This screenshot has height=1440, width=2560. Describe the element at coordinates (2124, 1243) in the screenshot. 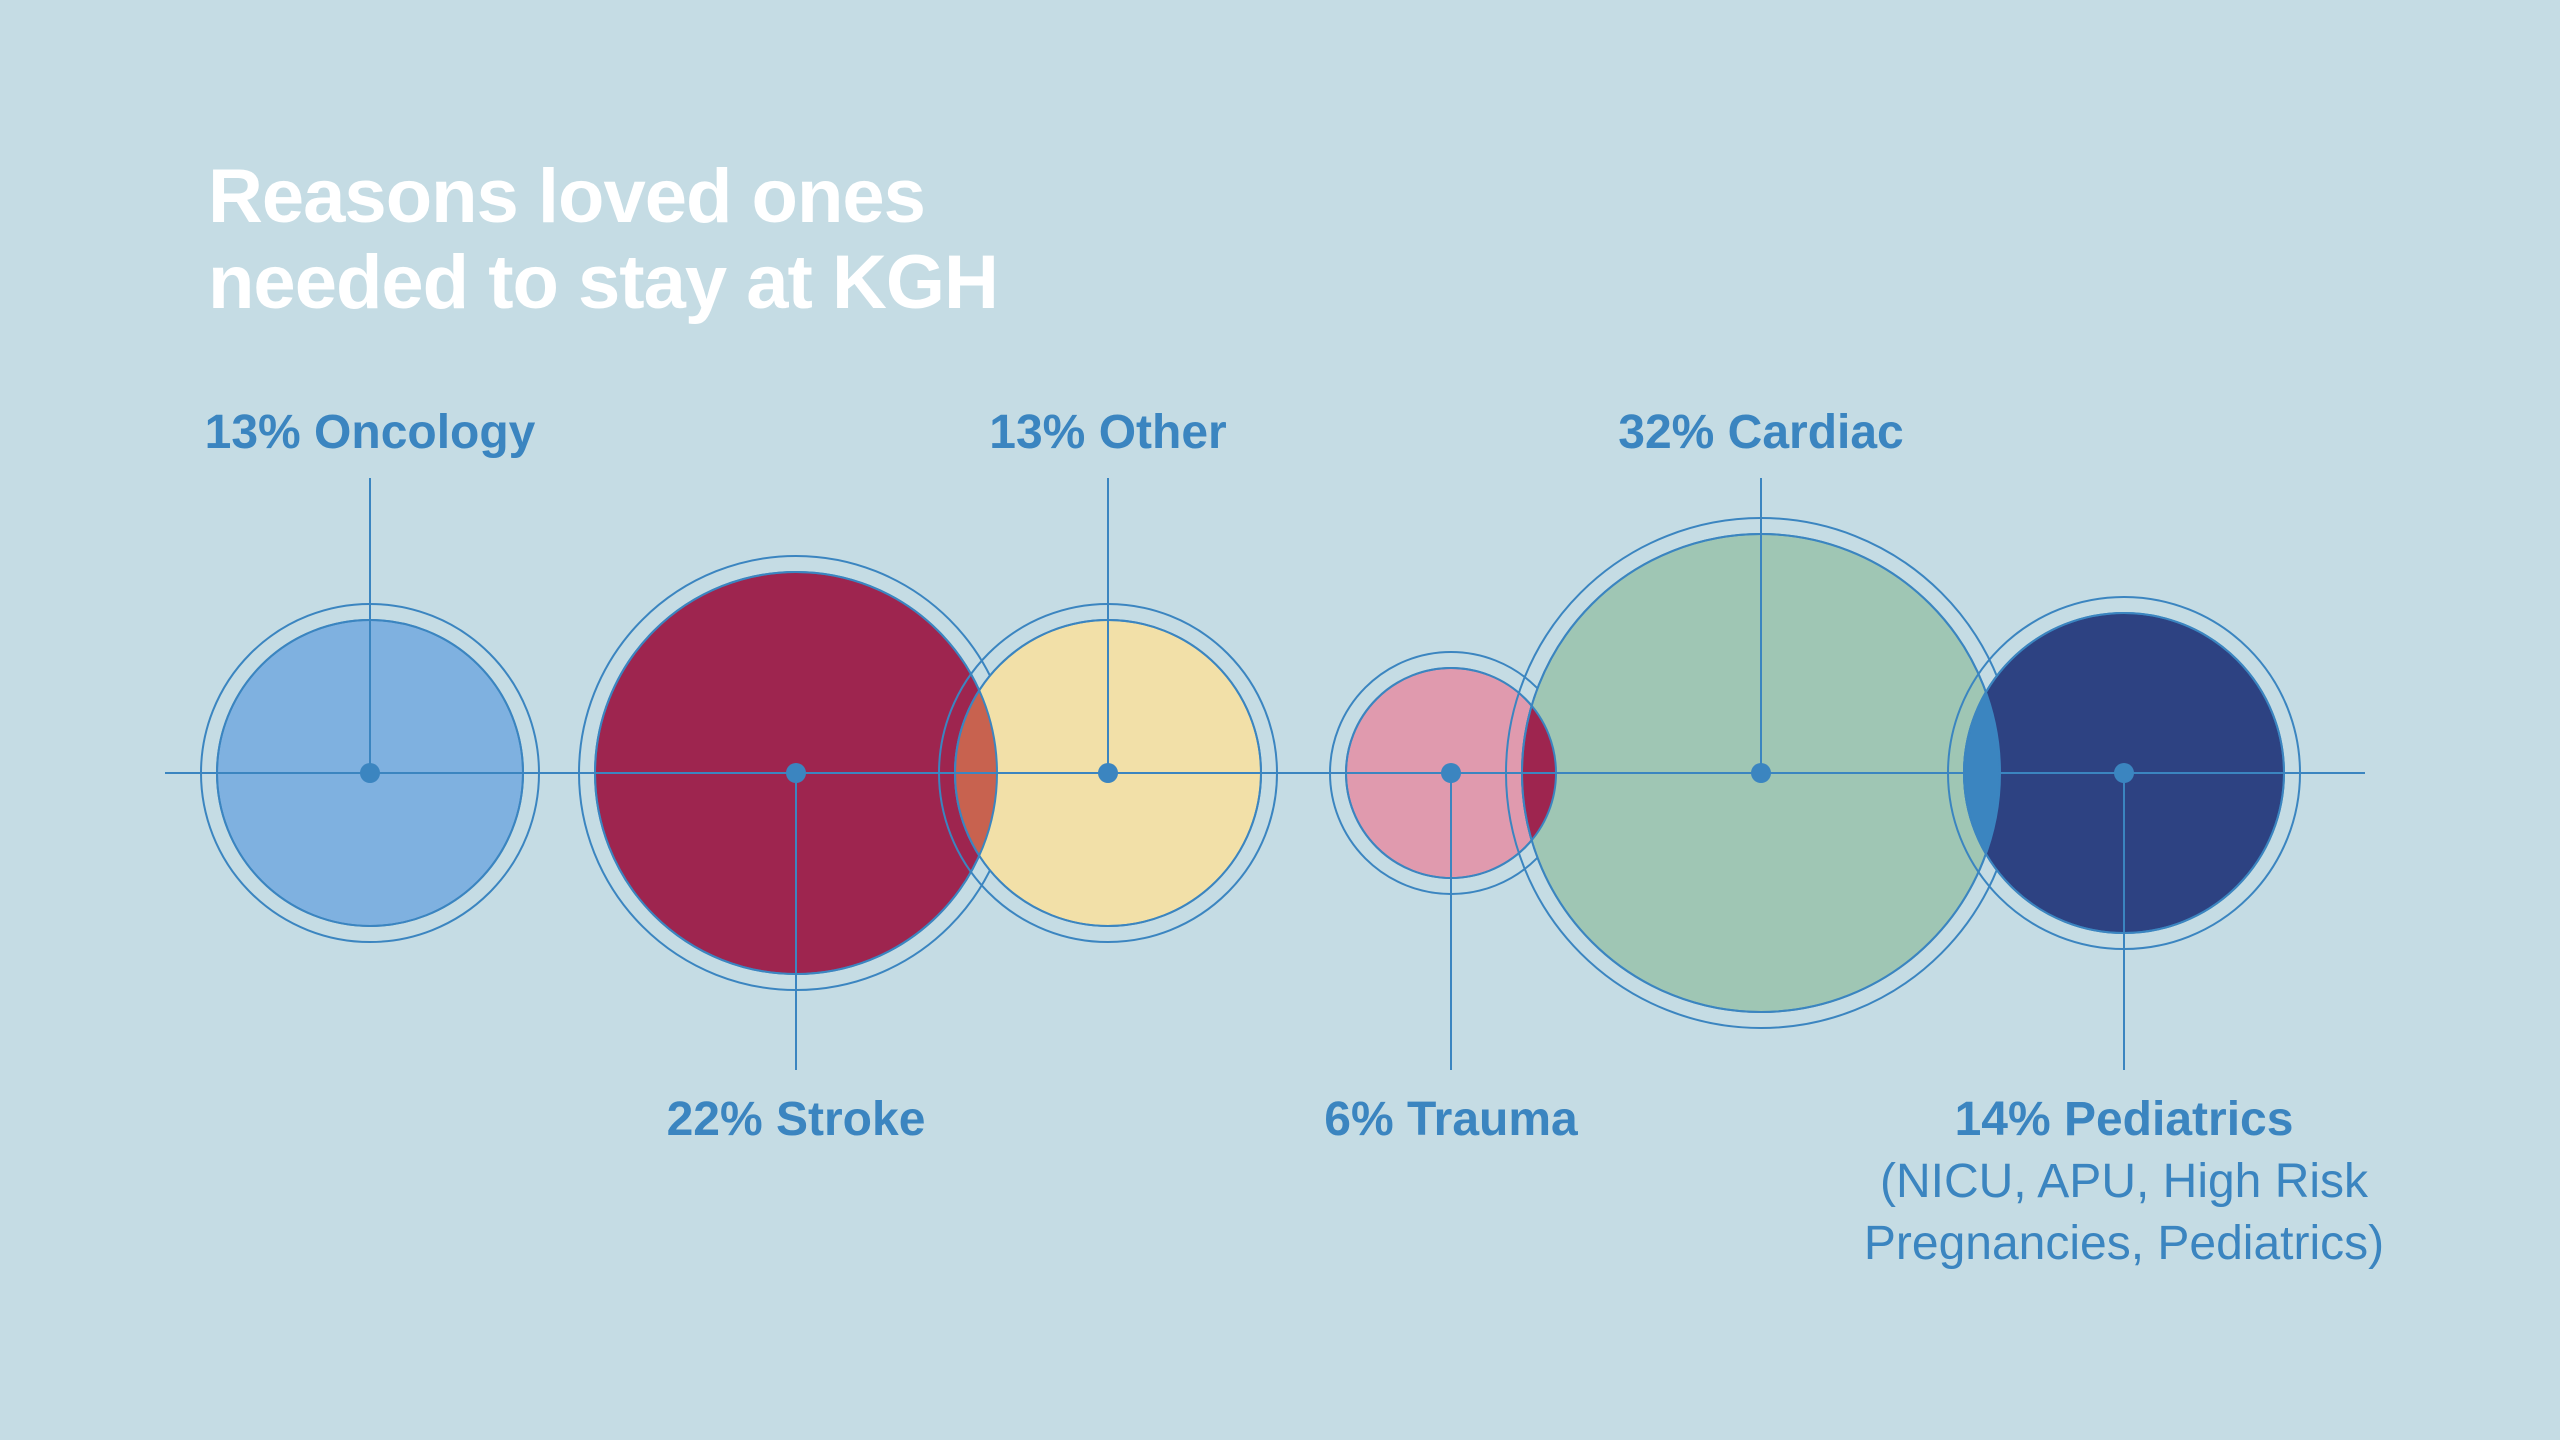

I see `sublabel-pediatrics-2: Pregnancies, Pediatrics)` at that location.